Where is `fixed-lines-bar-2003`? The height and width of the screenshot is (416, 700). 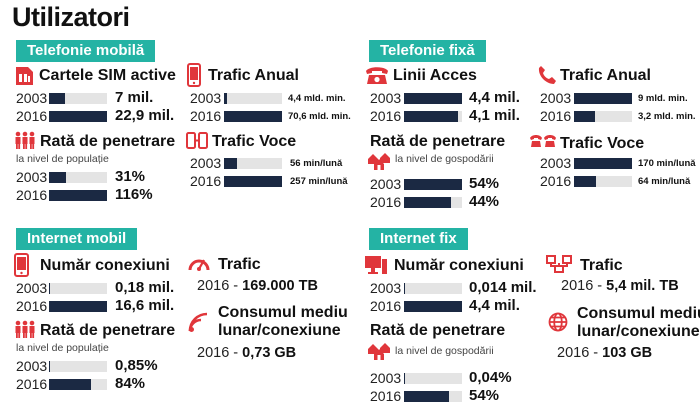
fixed-lines-bar-2003 is located at coordinates (433, 98).